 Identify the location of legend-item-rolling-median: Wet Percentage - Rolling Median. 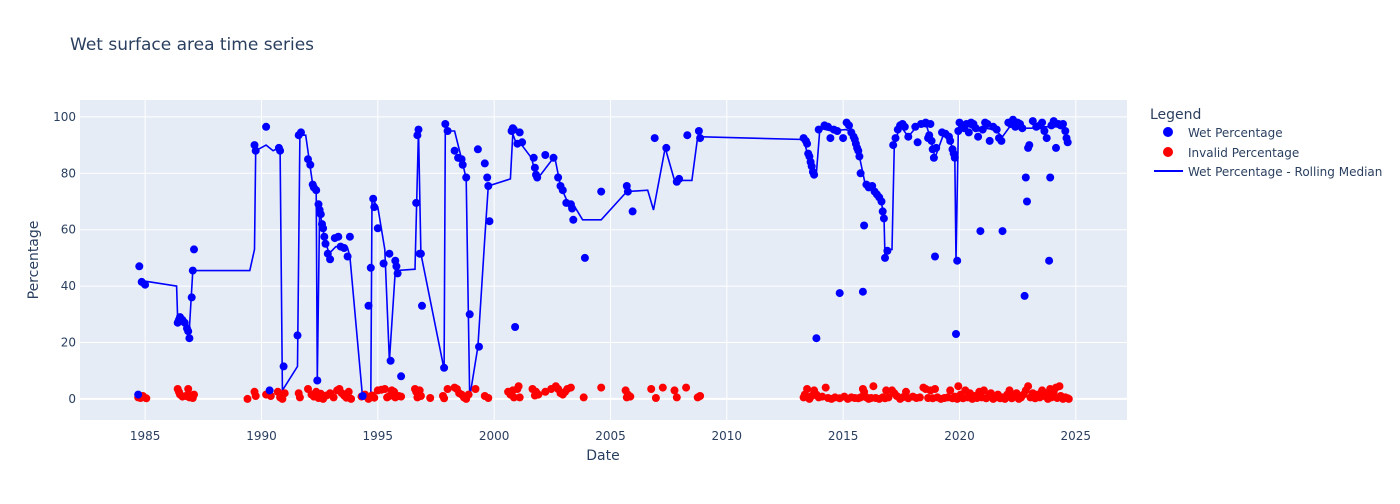
(1268, 172).